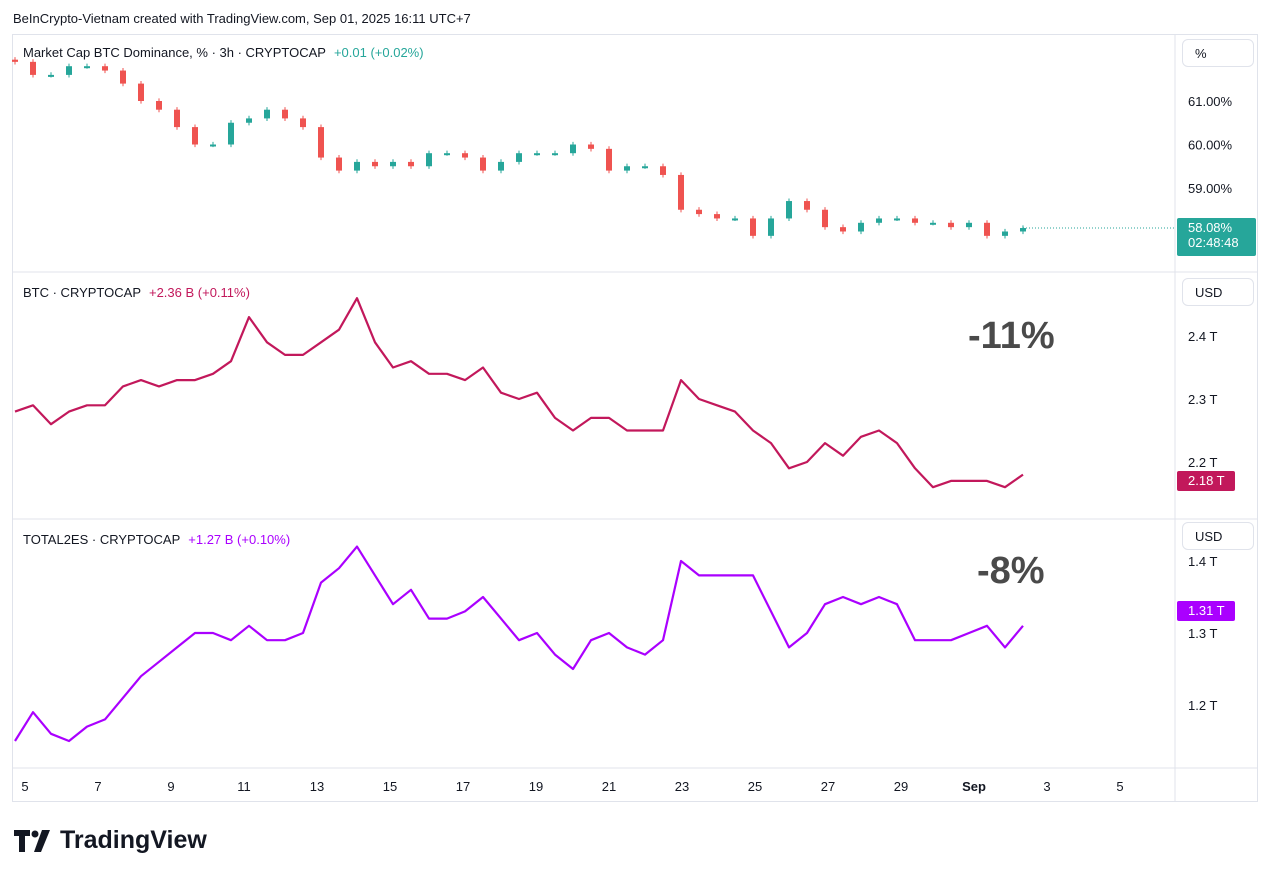 The height and width of the screenshot is (878, 1272). Describe the element at coordinates (1210, 188) in the screenshot. I see `price-axis-tick: 59.00%` at that location.